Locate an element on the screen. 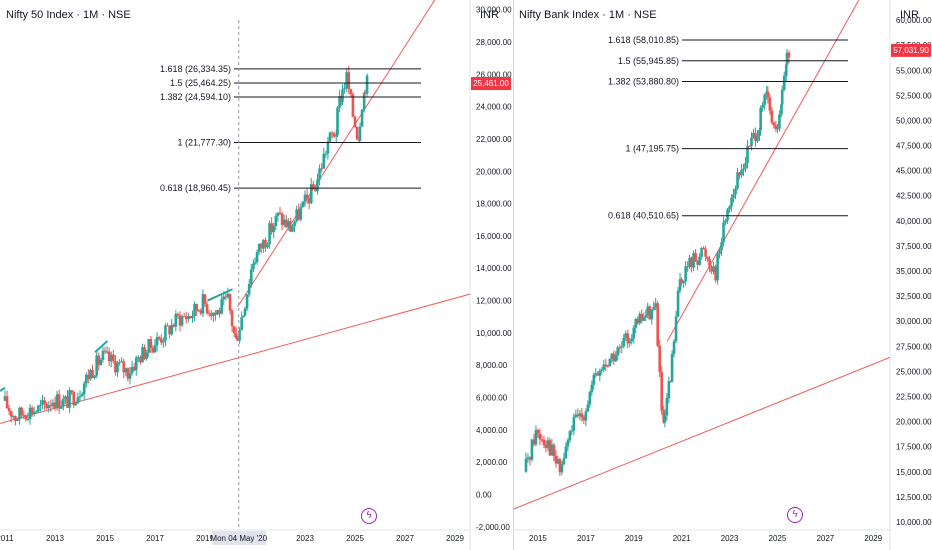  nifty50-annotation-stroke is located at coordinates (220, 295).